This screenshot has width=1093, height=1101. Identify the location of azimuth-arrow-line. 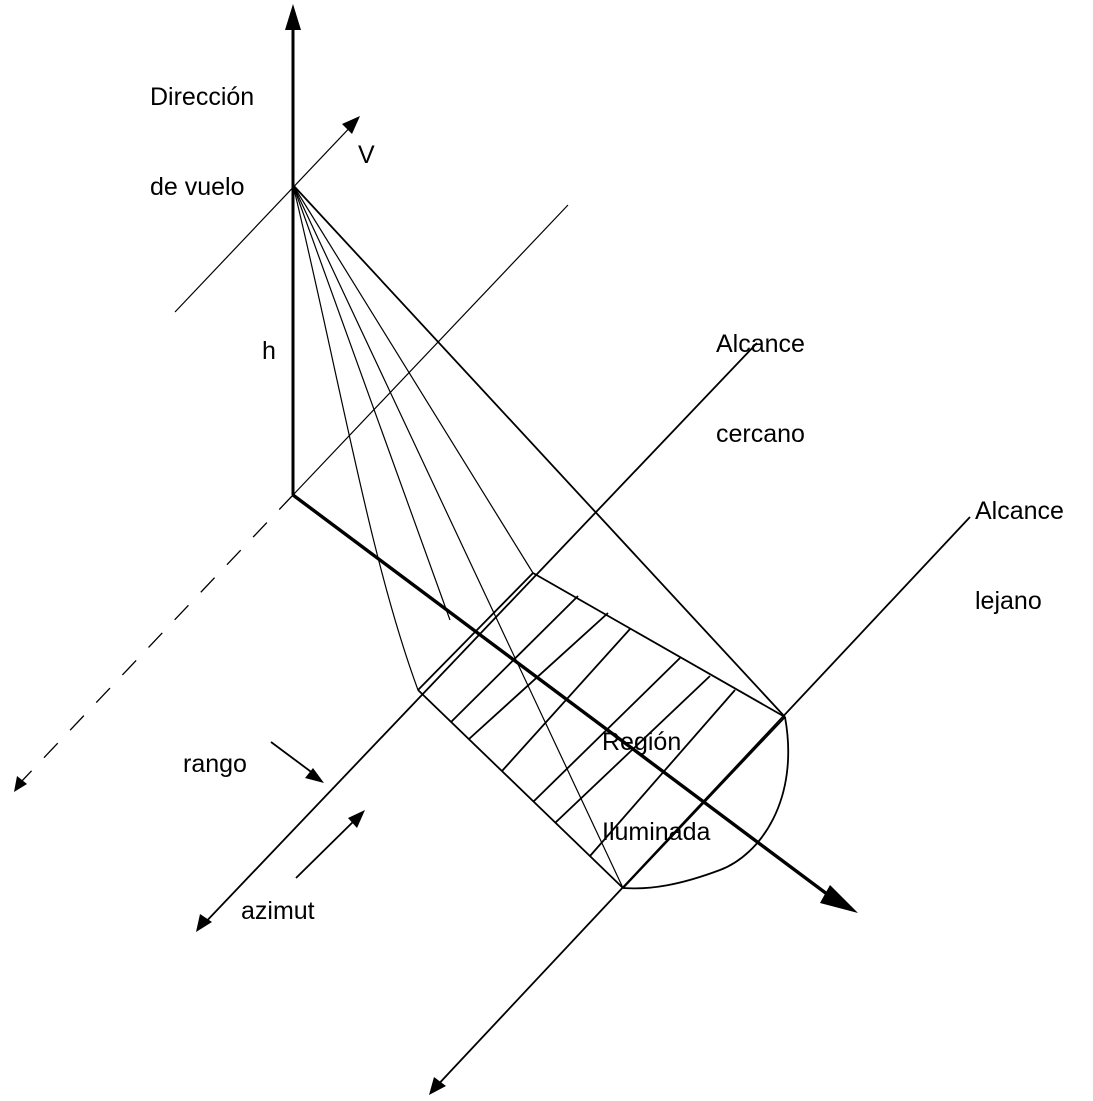
(328, 846).